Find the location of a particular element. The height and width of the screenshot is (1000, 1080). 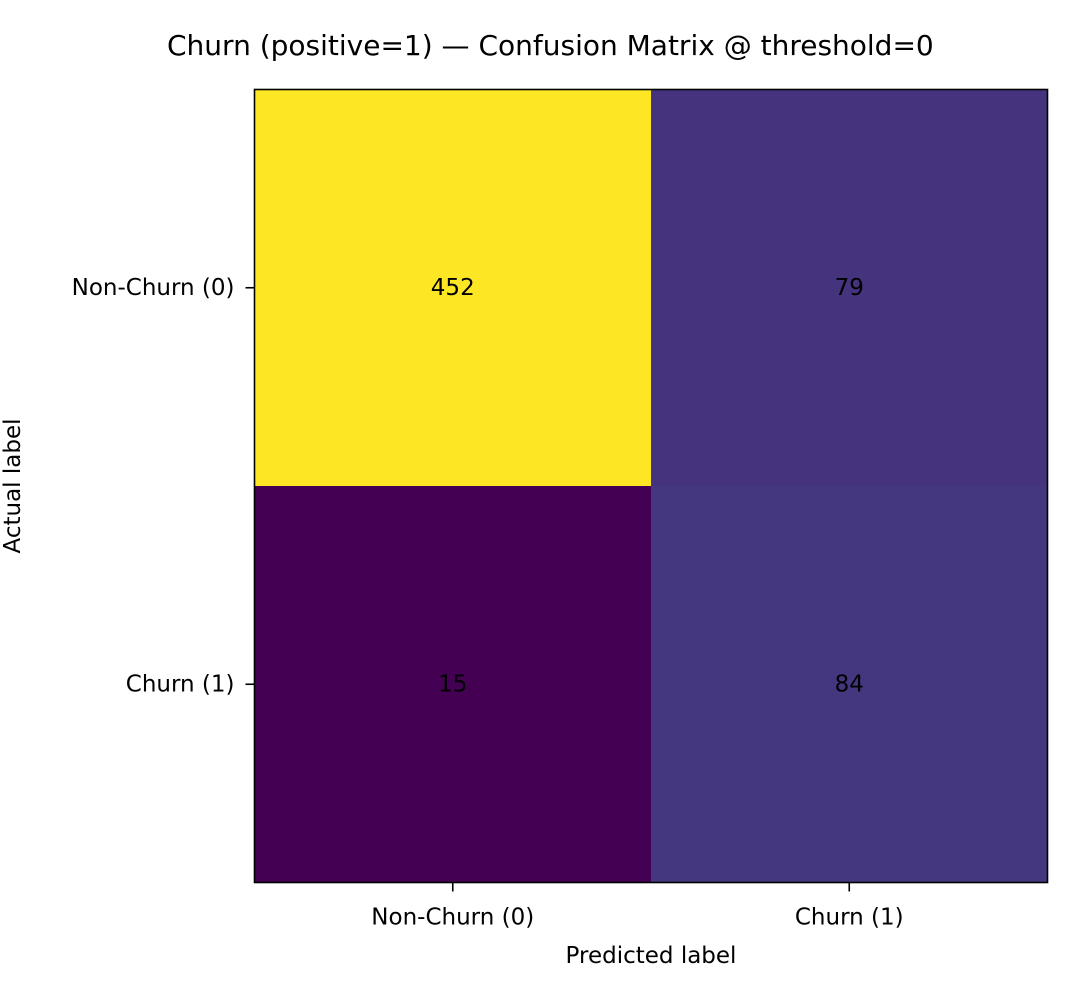

cell-value-label: 84 is located at coordinates (849, 684).